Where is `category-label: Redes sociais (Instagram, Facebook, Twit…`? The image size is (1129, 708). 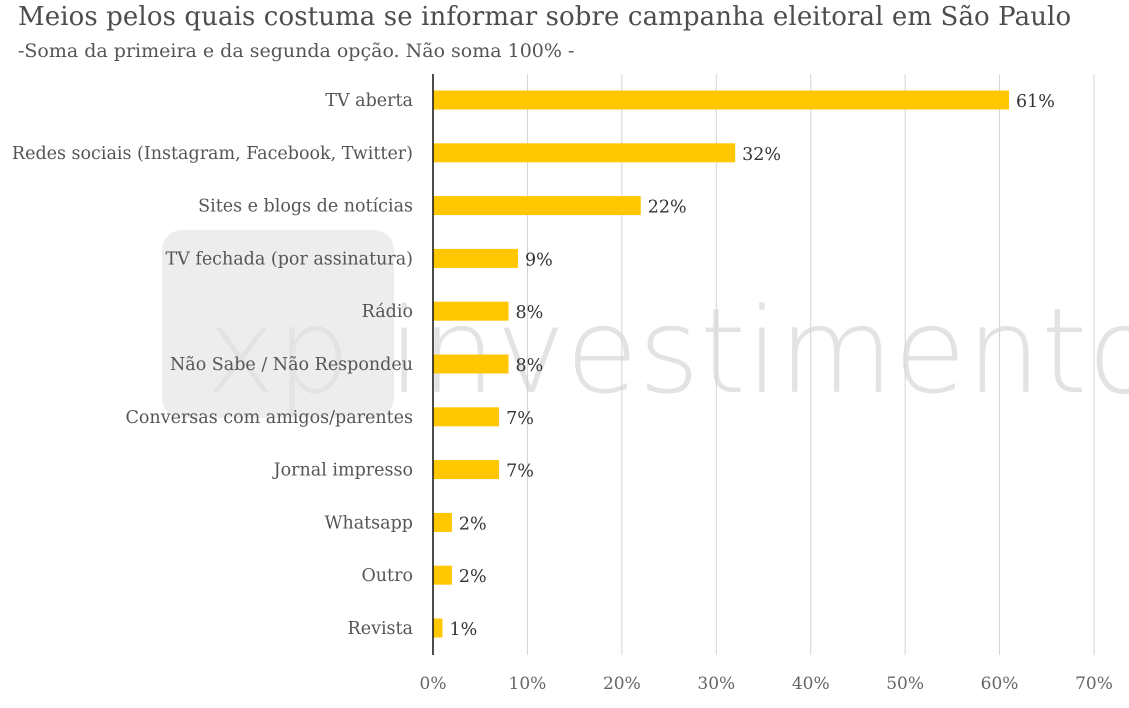 category-label: Redes sociais (Instagram, Facebook, Twit… is located at coordinates (212, 154).